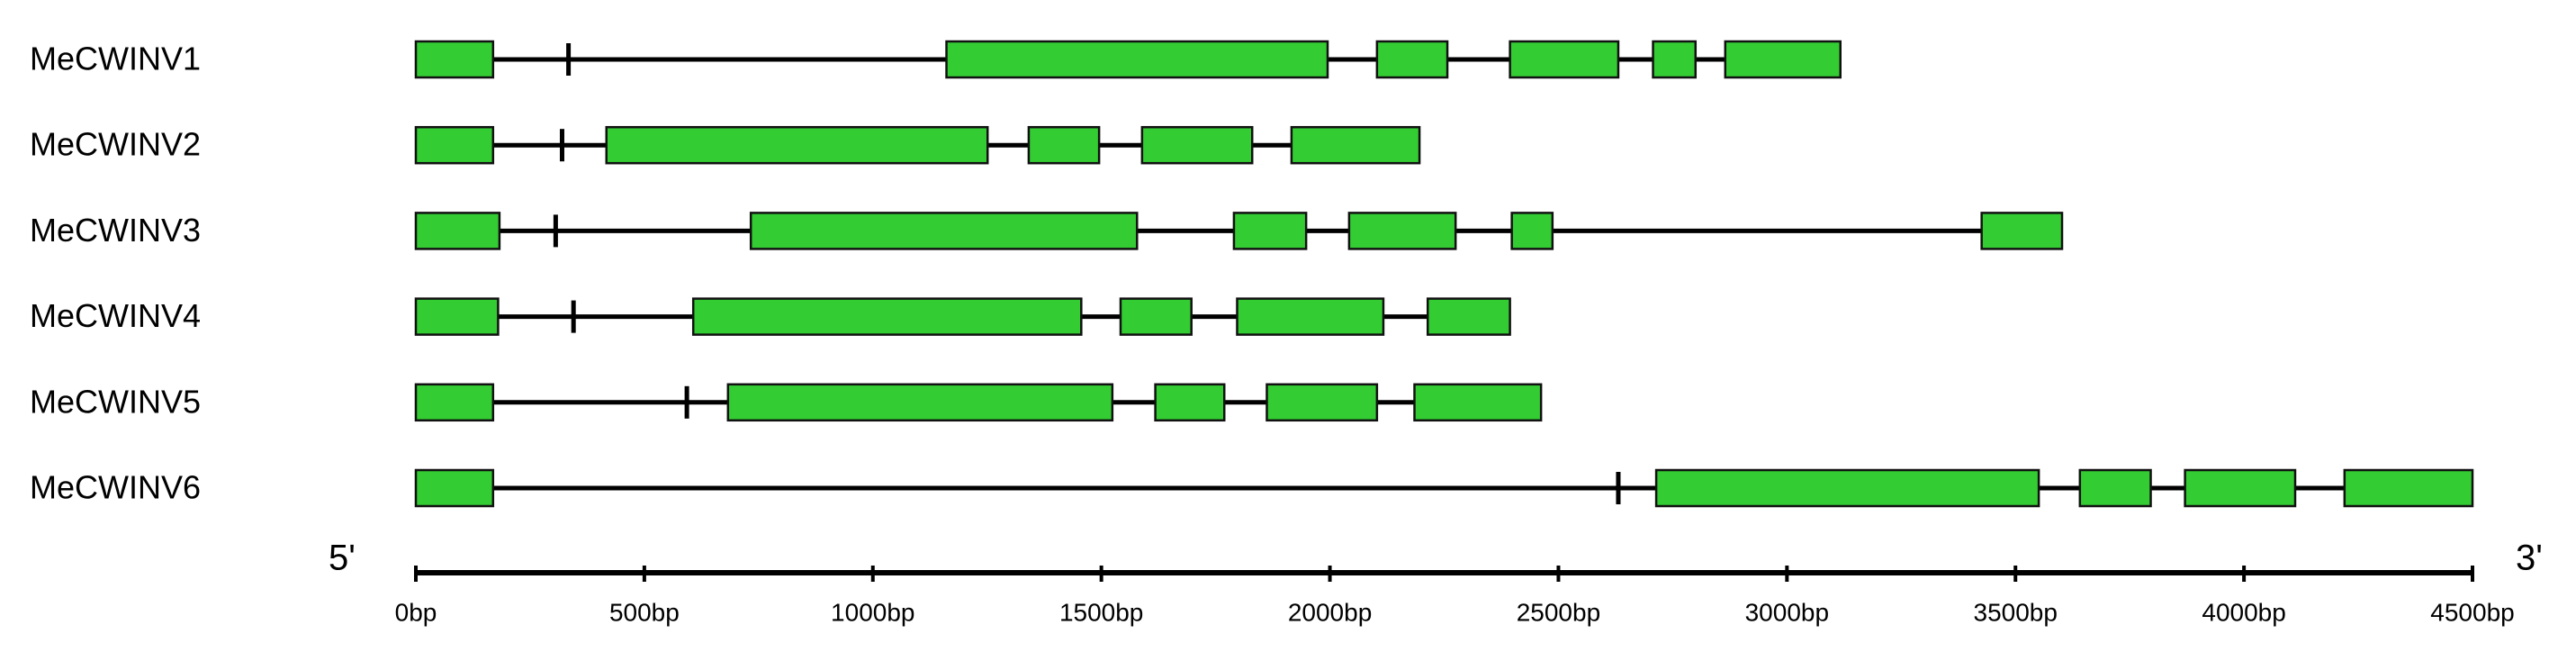  I want to click on axis-tick-label: 2500bp, so click(1558, 612).